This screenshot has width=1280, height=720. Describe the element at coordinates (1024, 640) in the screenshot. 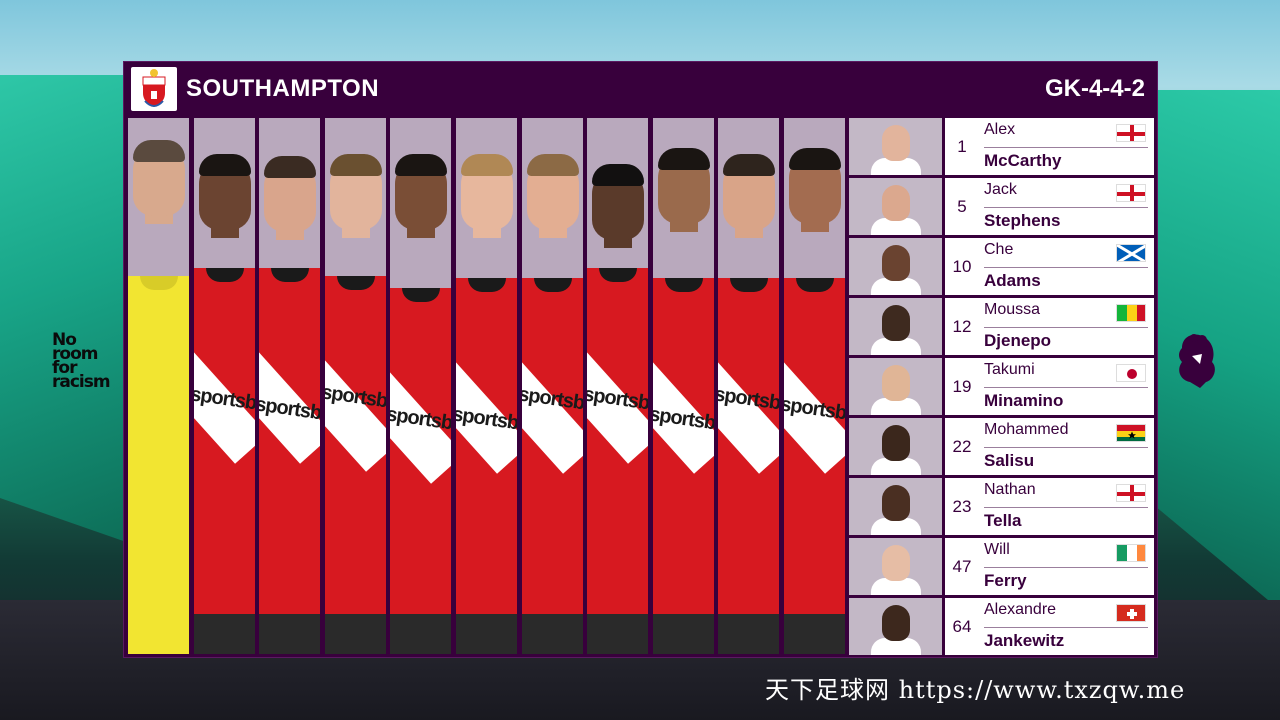

I see `last-name: Jankewitz` at that location.